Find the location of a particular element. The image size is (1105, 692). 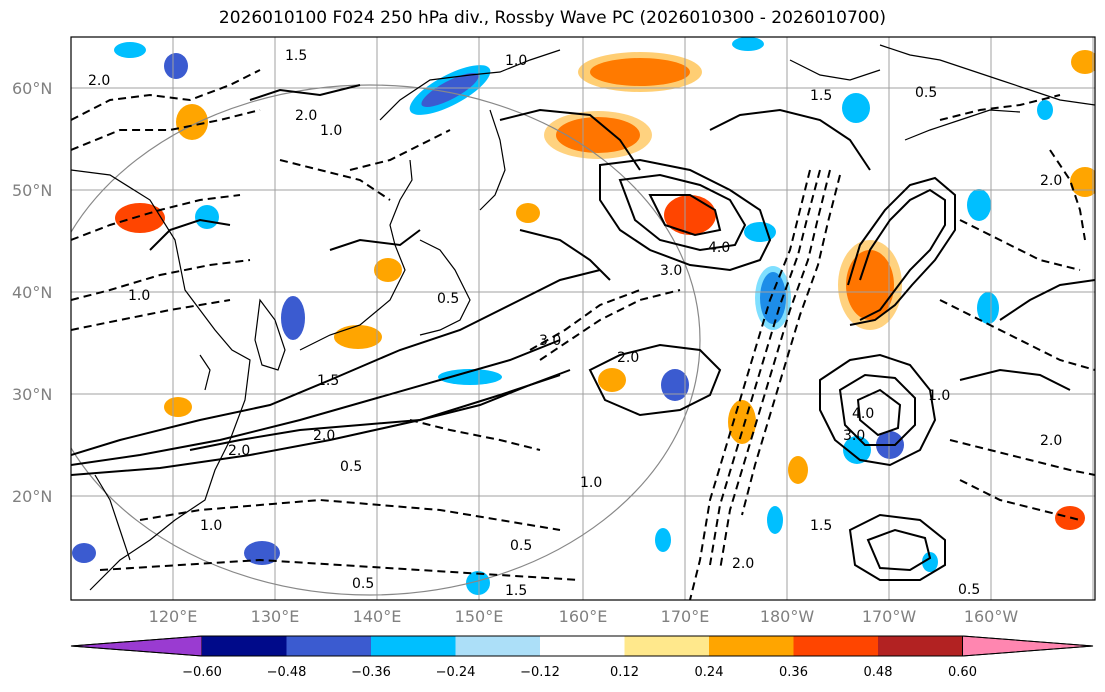

colorbar-tick-label: −0.60 is located at coordinates (202, 672).